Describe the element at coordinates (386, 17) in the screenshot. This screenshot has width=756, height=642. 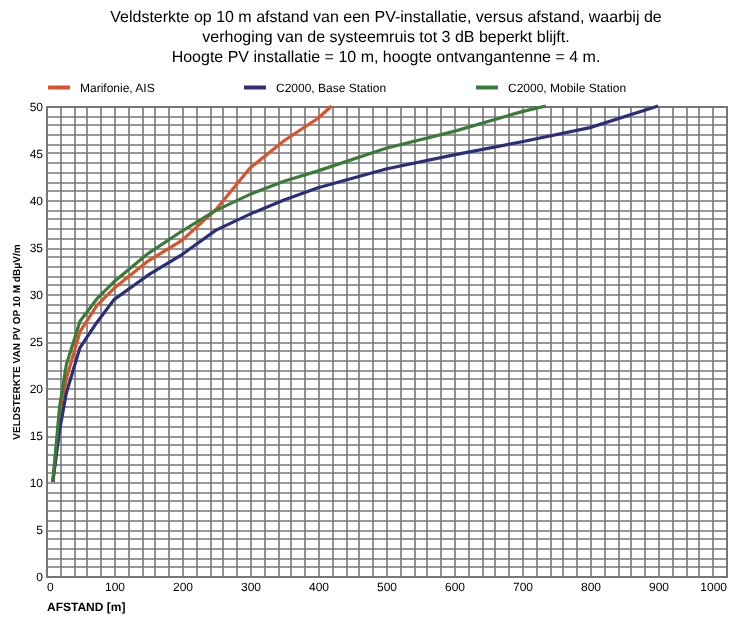
I see `text: Veldsterkte op 10 m afstand van een PV-installatie, versus afstand, waarbij de` at that location.